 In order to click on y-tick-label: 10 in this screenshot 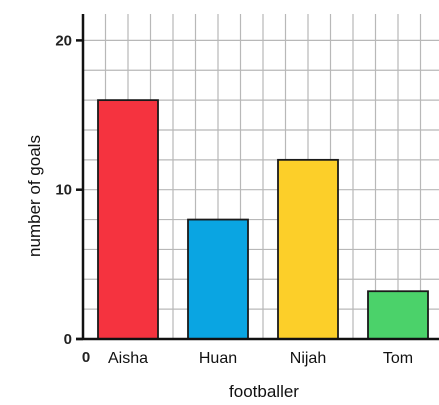, I will do `click(63, 190)`.